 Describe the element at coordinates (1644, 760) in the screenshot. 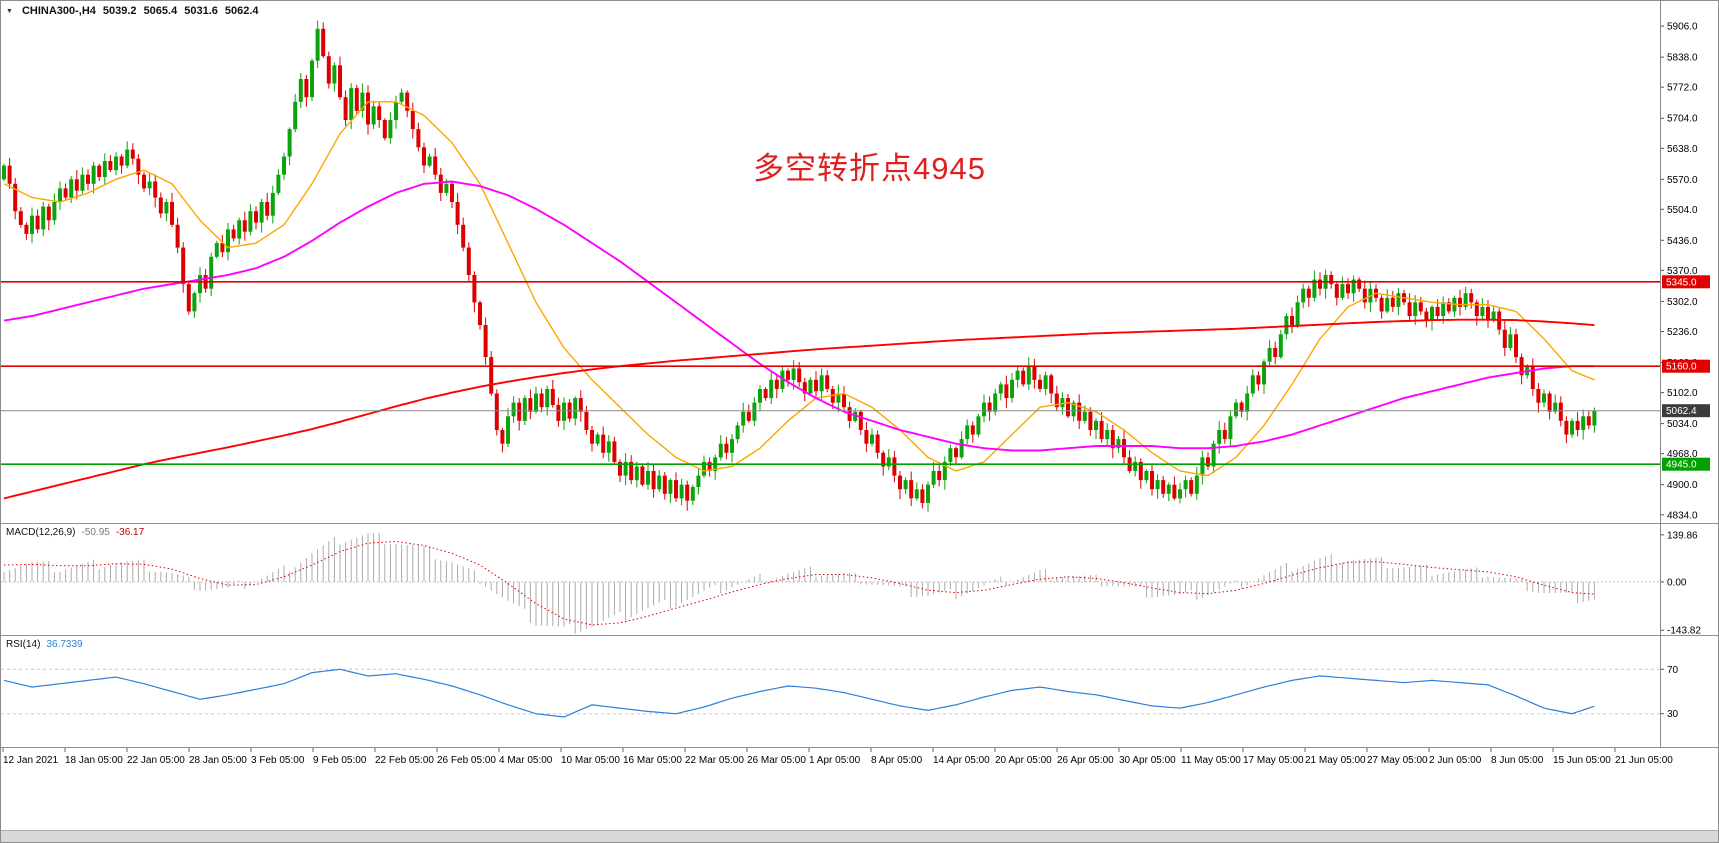

I see `time-tick-label: 21 Jun 05:00` at that location.